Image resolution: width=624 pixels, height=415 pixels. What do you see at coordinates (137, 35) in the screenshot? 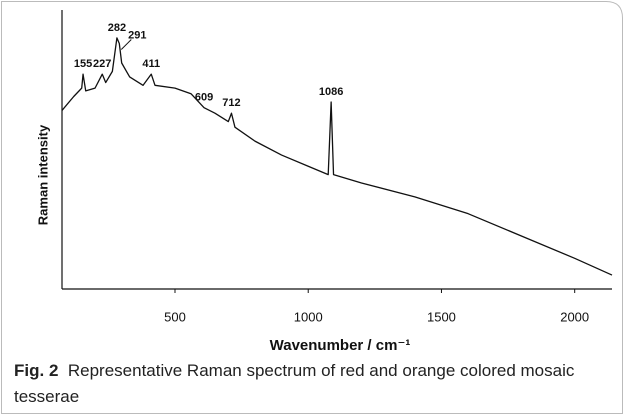
I see `peak-label: 291` at bounding box center [137, 35].